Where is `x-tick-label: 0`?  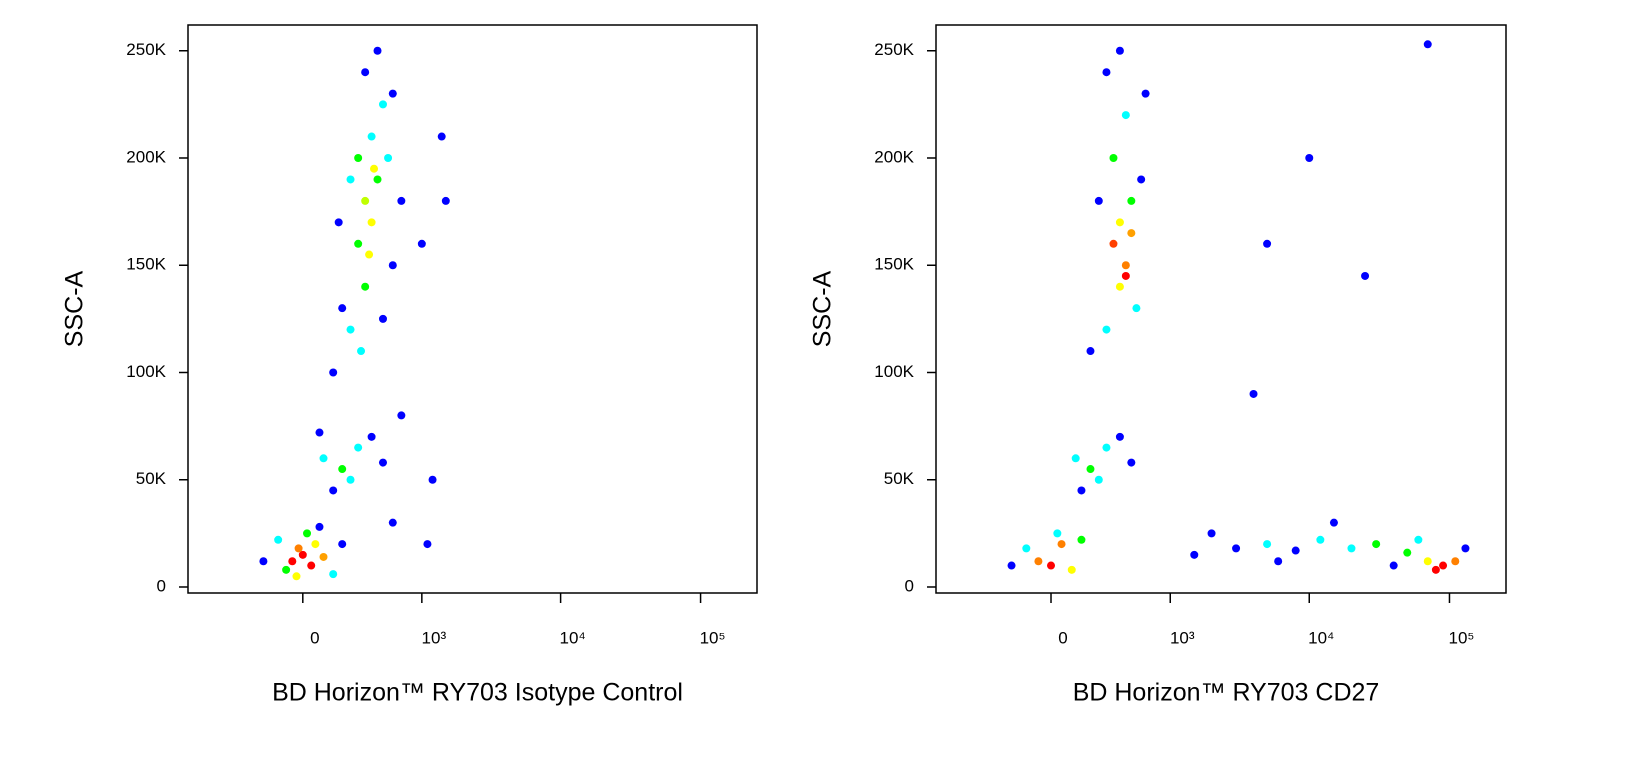
x-tick-label: 0 is located at coordinates (1062, 637).